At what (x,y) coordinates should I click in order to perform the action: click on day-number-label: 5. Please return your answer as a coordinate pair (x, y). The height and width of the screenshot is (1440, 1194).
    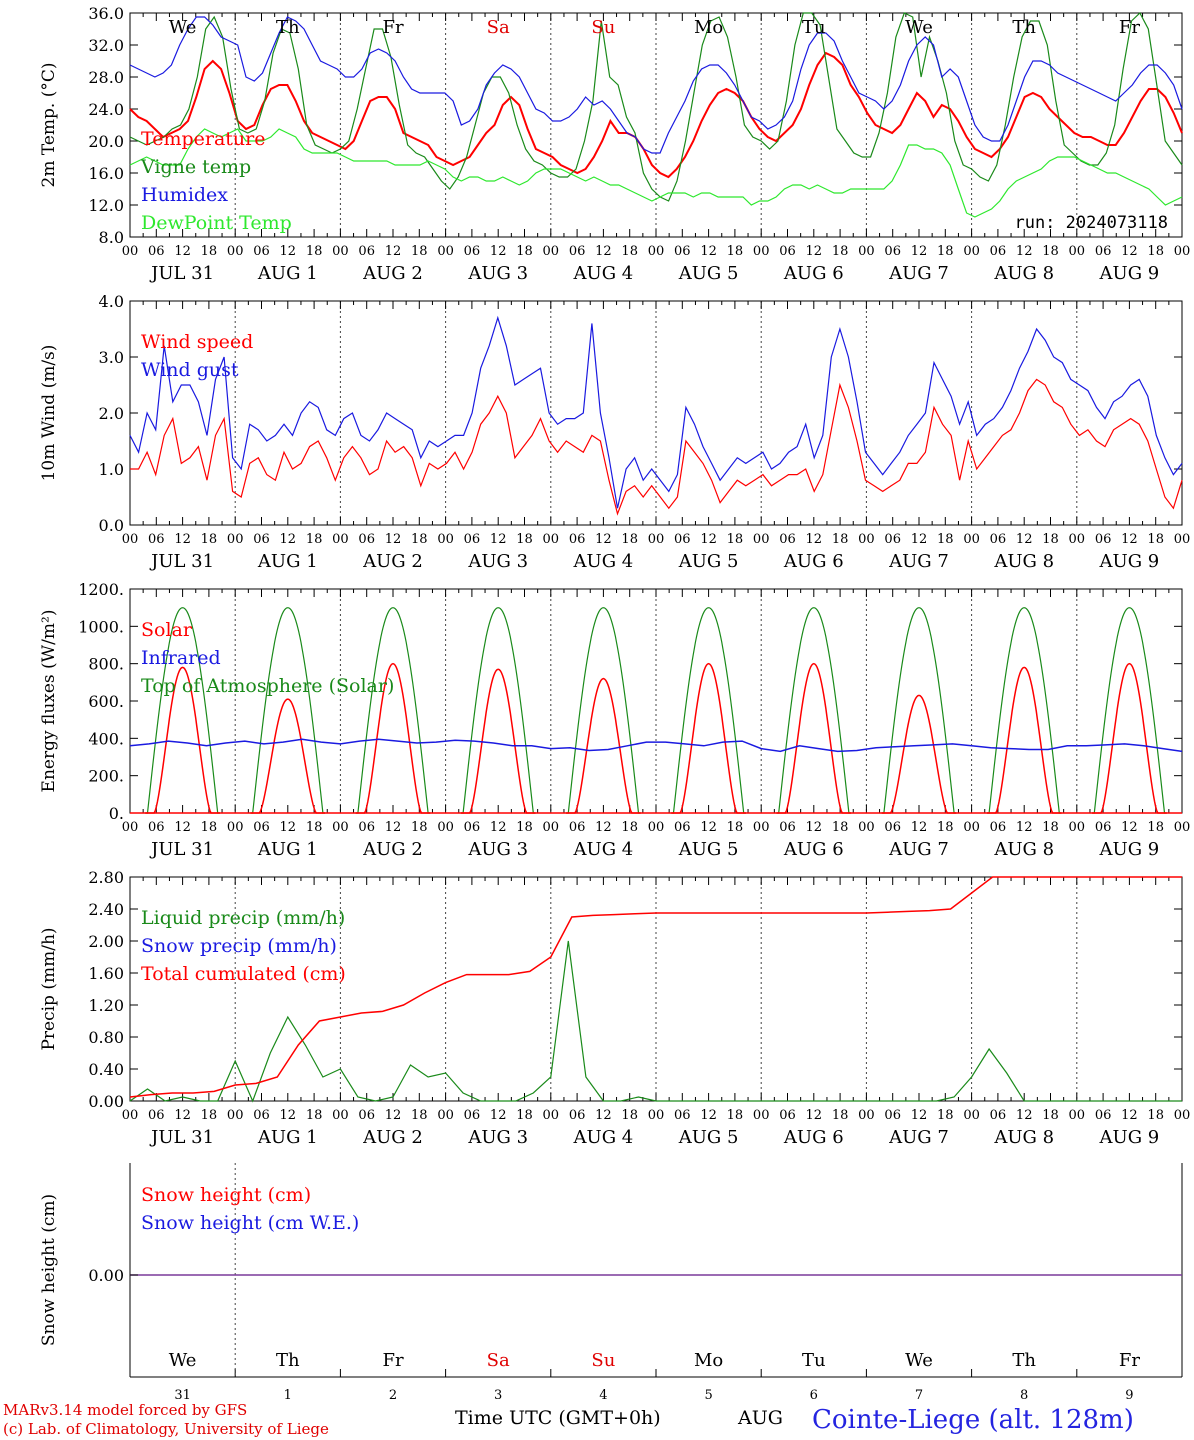
    Looking at the image, I should click on (708, 1395).